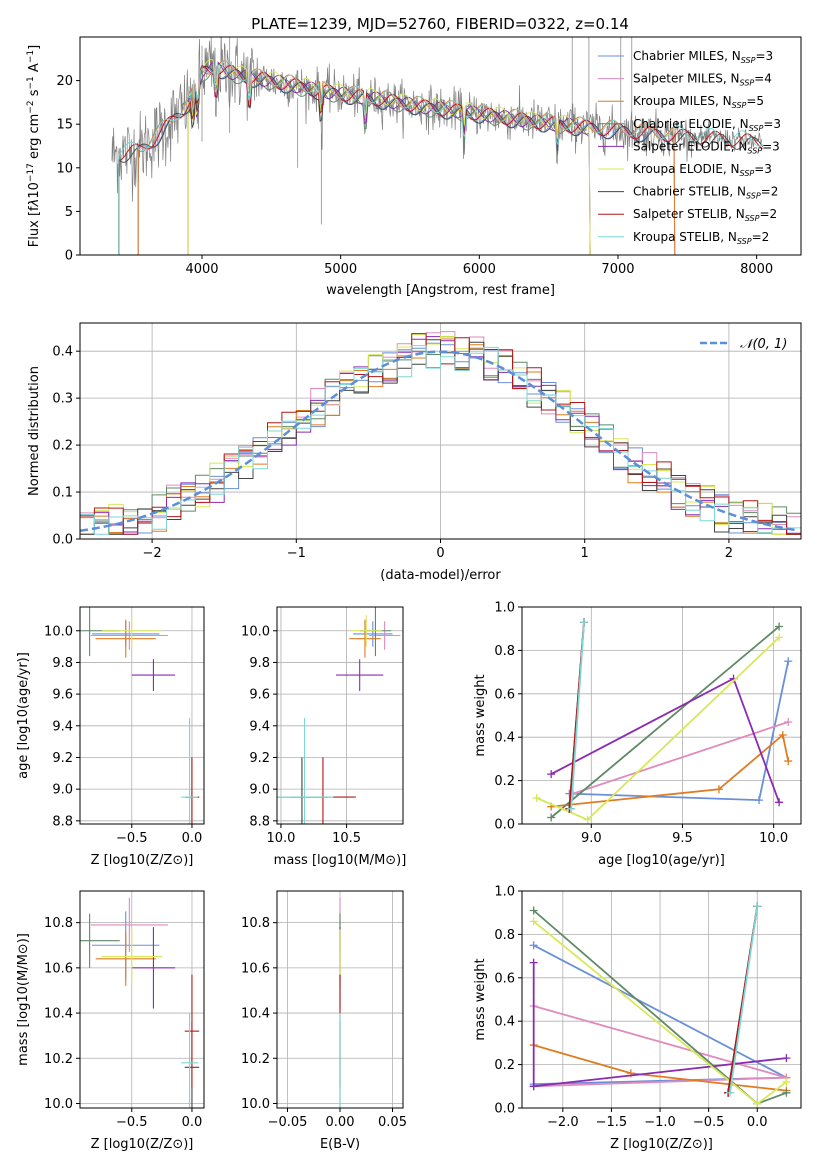 The width and height of the screenshot is (819, 1170). I want to click on legend-label: Kroupa STELIB, NSSP=2, so click(701, 238).